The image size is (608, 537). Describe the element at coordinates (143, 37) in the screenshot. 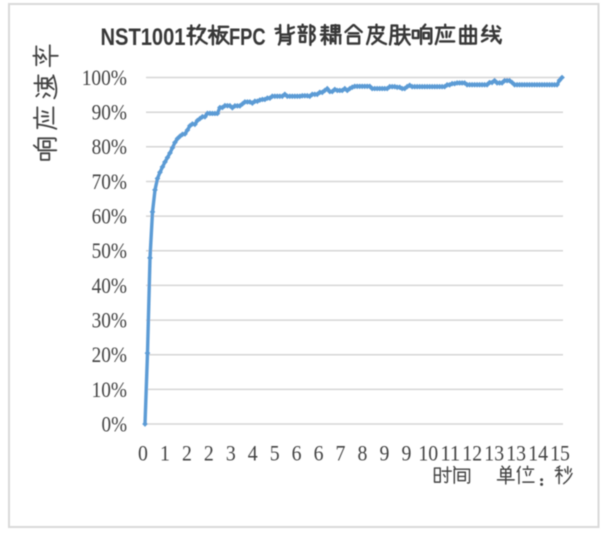

I see `svg-text: NST1001` at that location.